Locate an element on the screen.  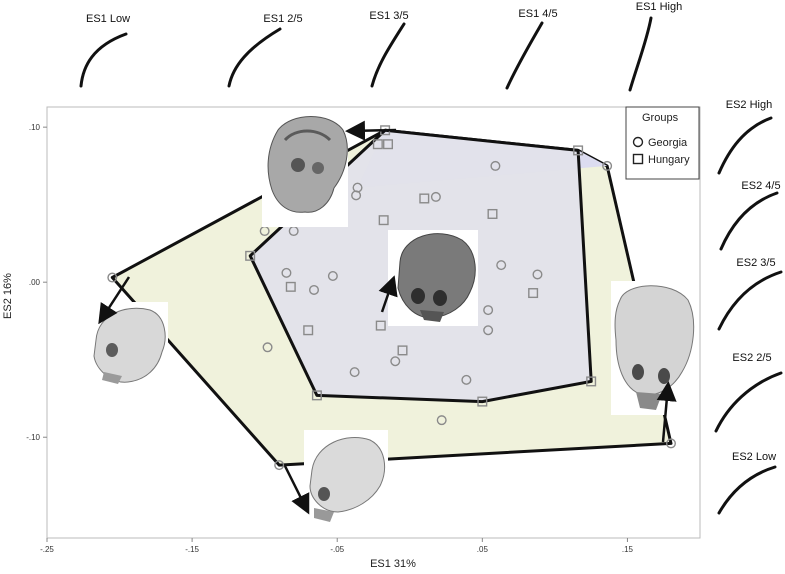
shape-label-es2-2-5: ES2 2/5 is located at coordinates (751, 358).